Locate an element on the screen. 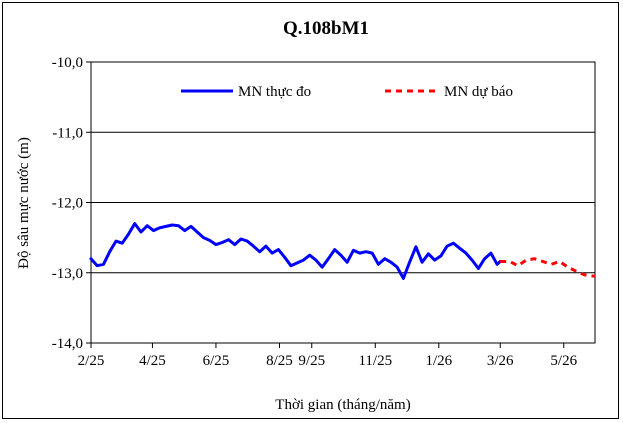  x-tick-label: 1/26 is located at coordinates (438, 361).